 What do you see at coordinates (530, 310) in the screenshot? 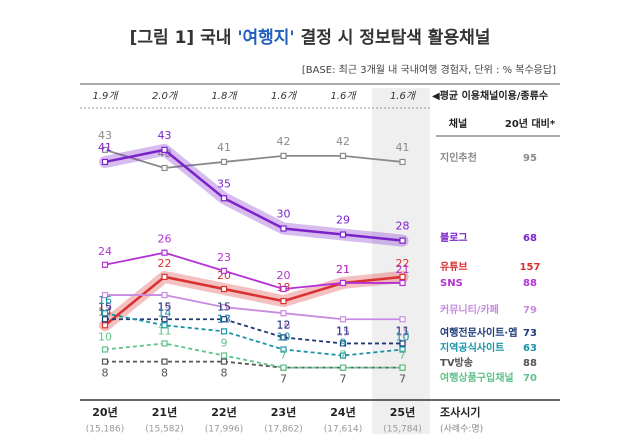
I see `legend-change: 79` at bounding box center [530, 310].